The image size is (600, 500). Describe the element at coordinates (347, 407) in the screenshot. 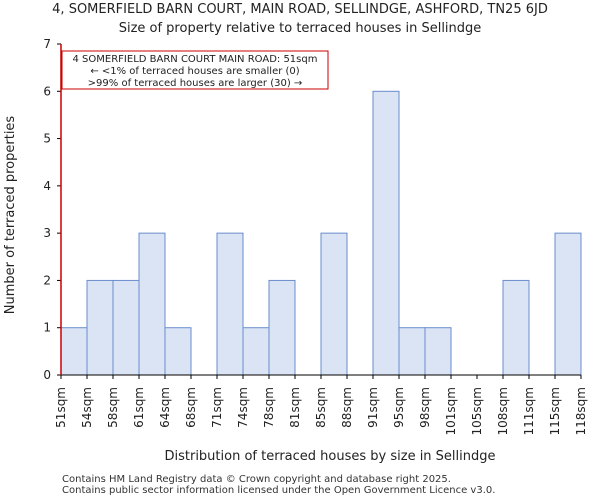

I see `x-tick-label-88sqm: 88sqm` at that location.